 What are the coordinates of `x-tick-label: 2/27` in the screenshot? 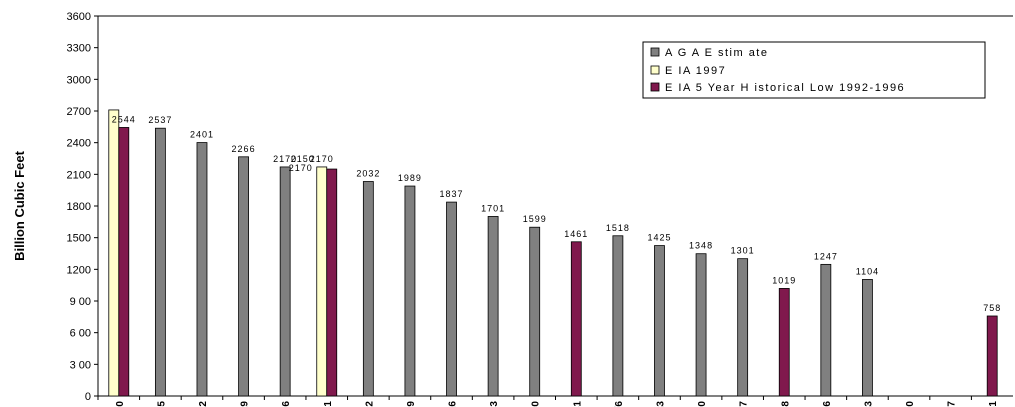 It's located at (744, 404).